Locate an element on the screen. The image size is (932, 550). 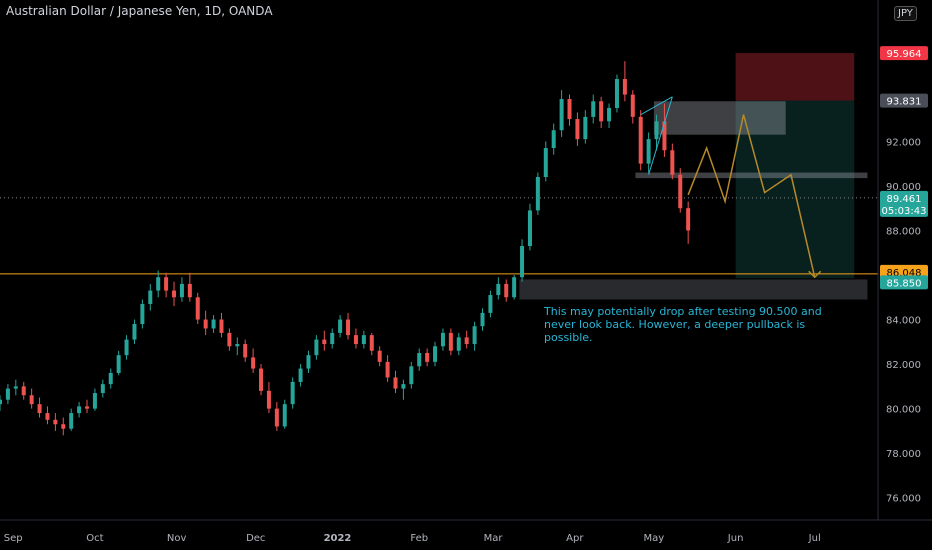
support-zone is located at coordinates (751, 175).